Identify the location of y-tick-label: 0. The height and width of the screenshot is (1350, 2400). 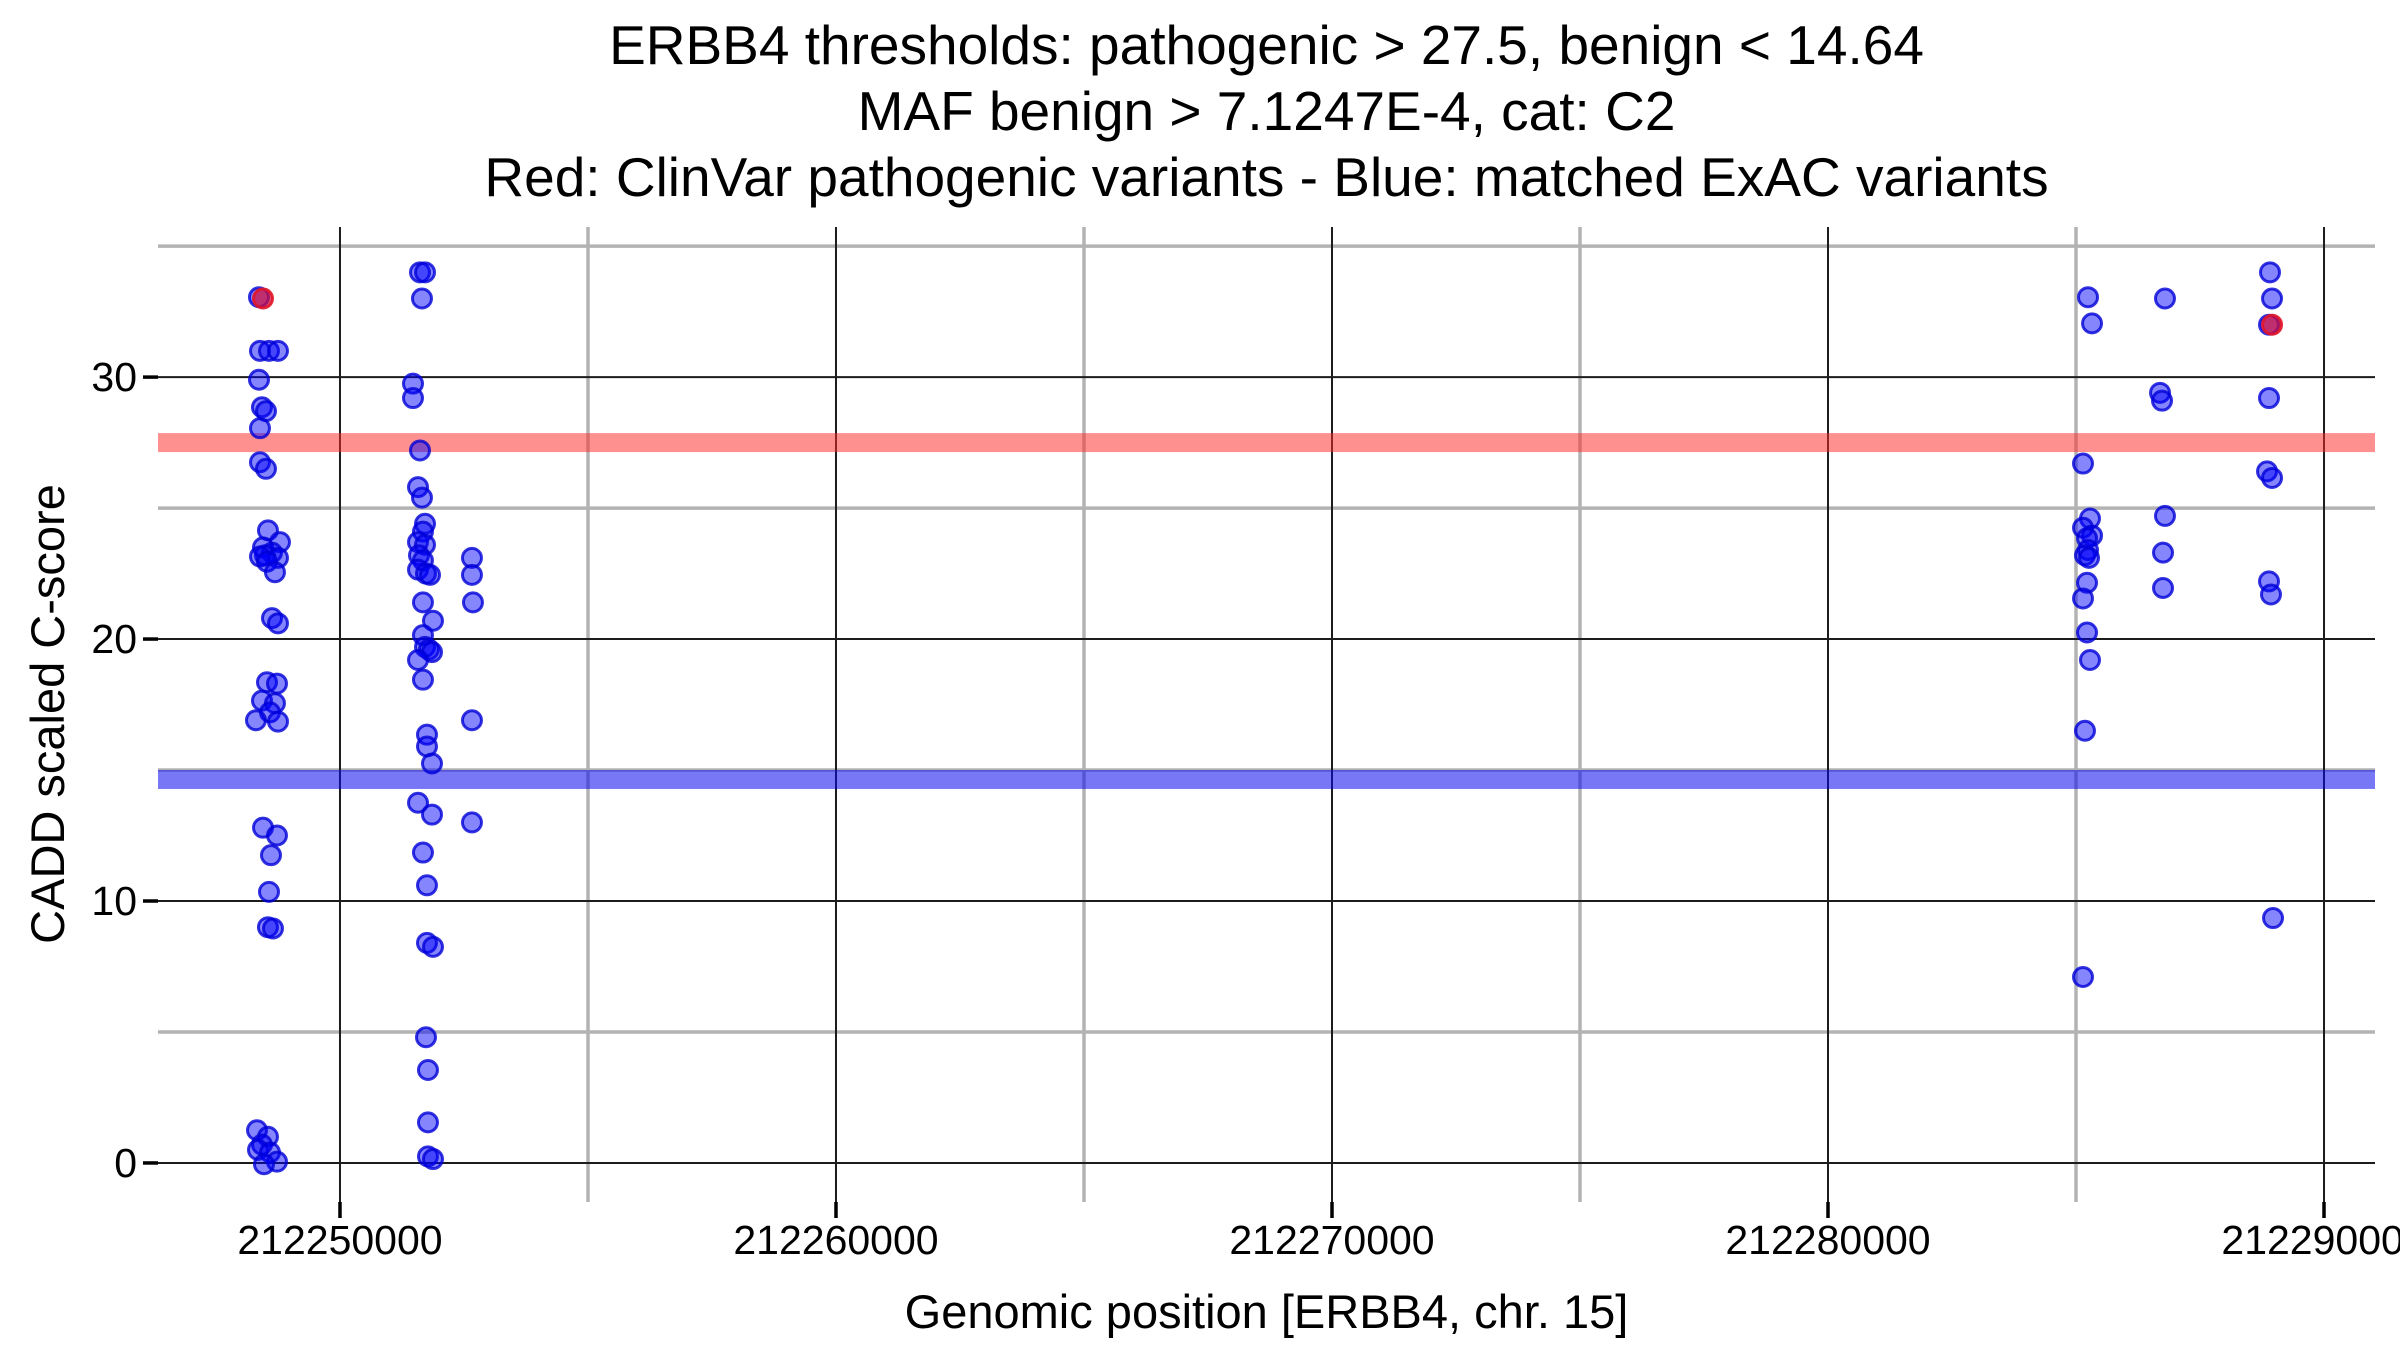
(125, 1163).